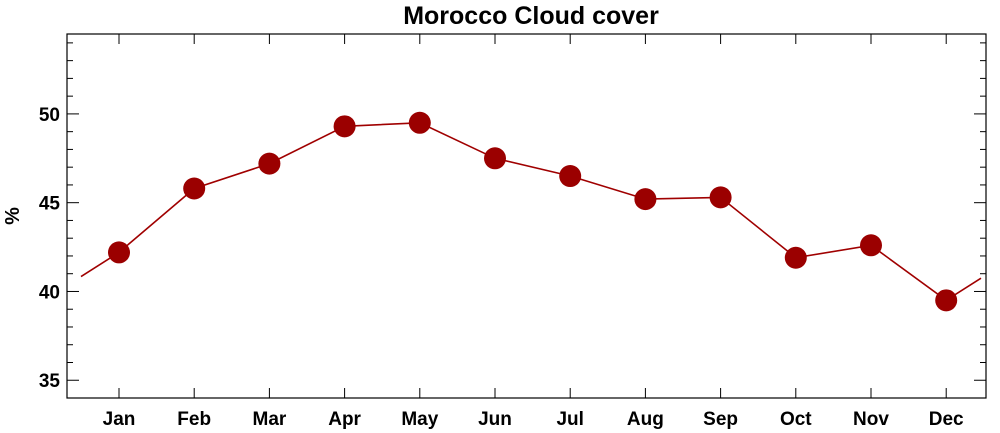 This screenshot has height=433, width=1000. I want to click on x-tick-label: Apr, so click(344, 419).